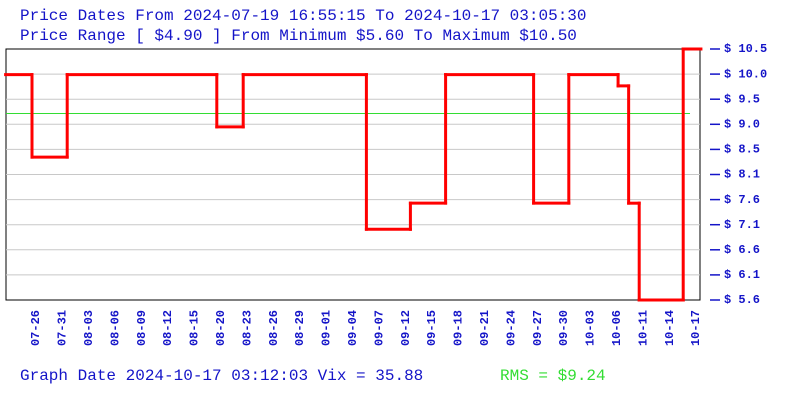  What do you see at coordinates (742, 175) in the screenshot?
I see `y-tick-label: $ 8.1` at bounding box center [742, 175].